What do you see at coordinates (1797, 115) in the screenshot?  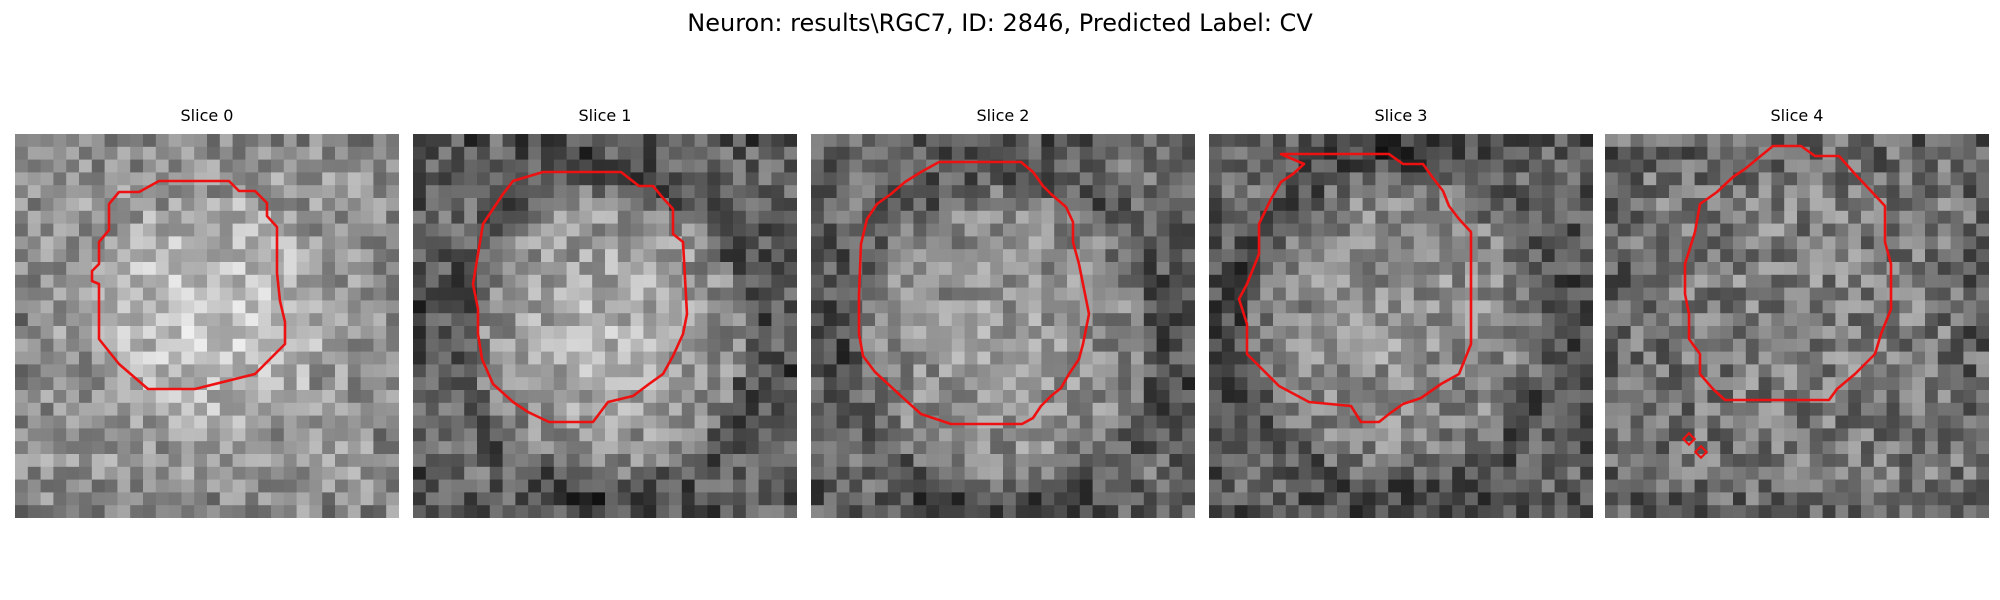 I see `slice-title: Slice 4` at bounding box center [1797, 115].